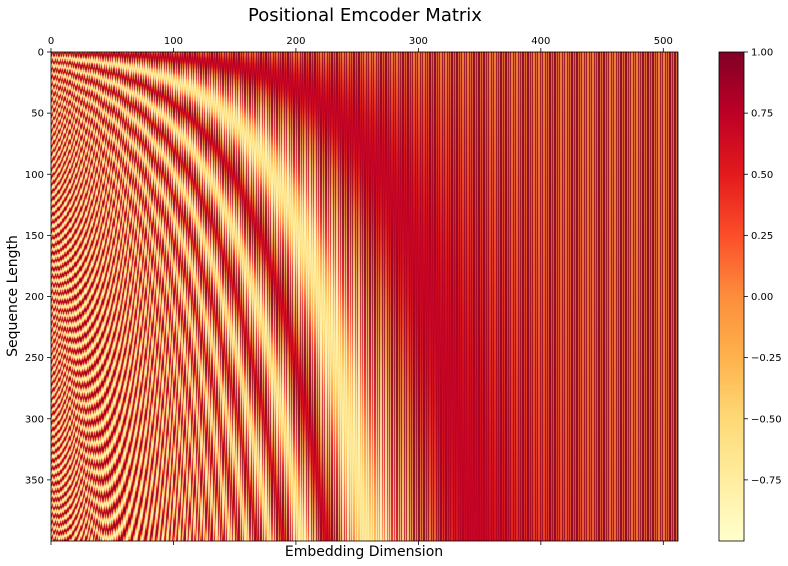 Image resolution: width=788 pixels, height=566 pixels. I want to click on colorbar-ticks: 1.00 0.75 0.50 0.25 0.00 −0.25 −0.50 −0.75, so click(763, 267).